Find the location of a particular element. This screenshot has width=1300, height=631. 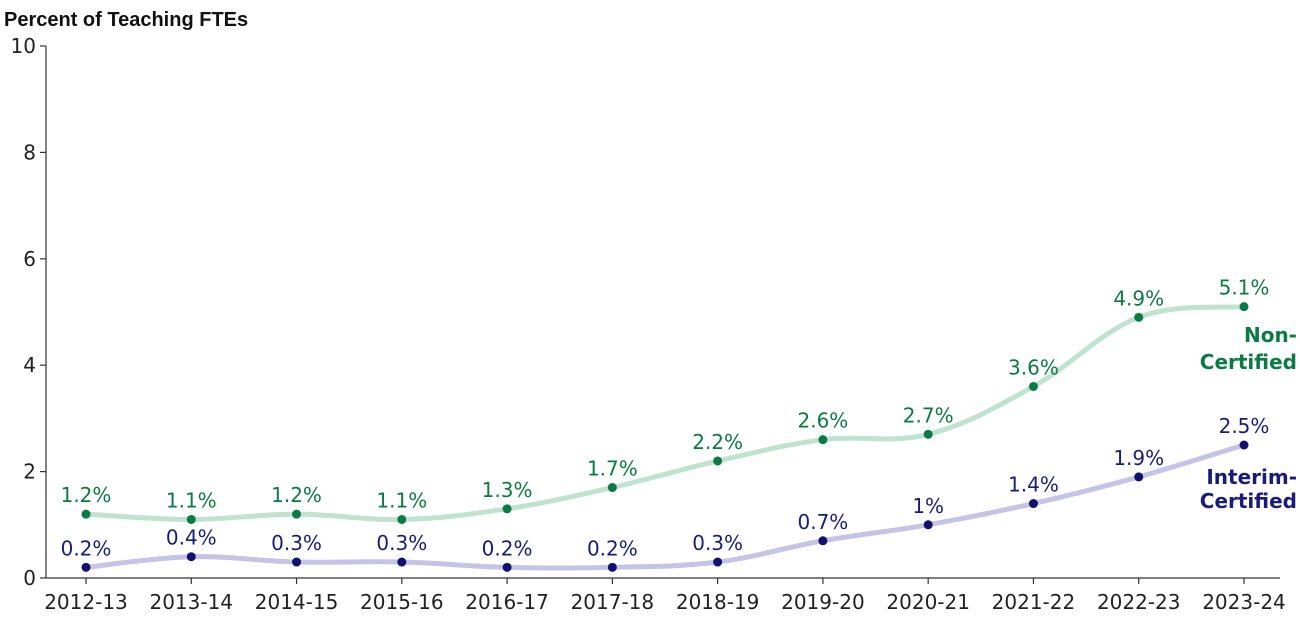

x-tick-label: 2018-19 is located at coordinates (718, 602).